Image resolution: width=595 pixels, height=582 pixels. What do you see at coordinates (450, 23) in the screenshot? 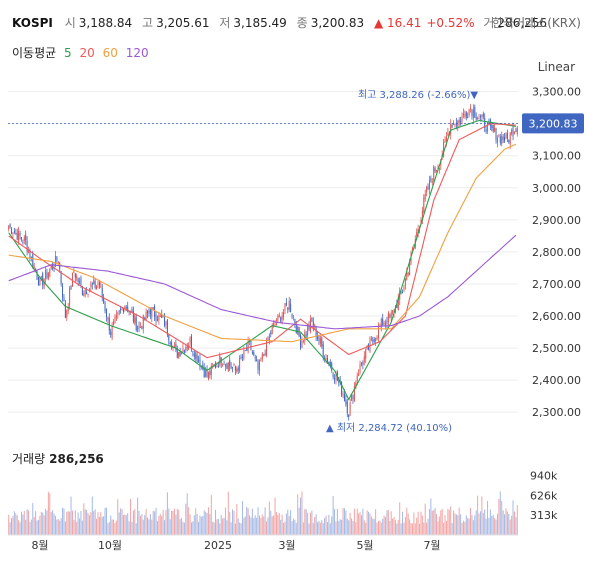
I see `change-percent: +0.52%` at bounding box center [450, 23].